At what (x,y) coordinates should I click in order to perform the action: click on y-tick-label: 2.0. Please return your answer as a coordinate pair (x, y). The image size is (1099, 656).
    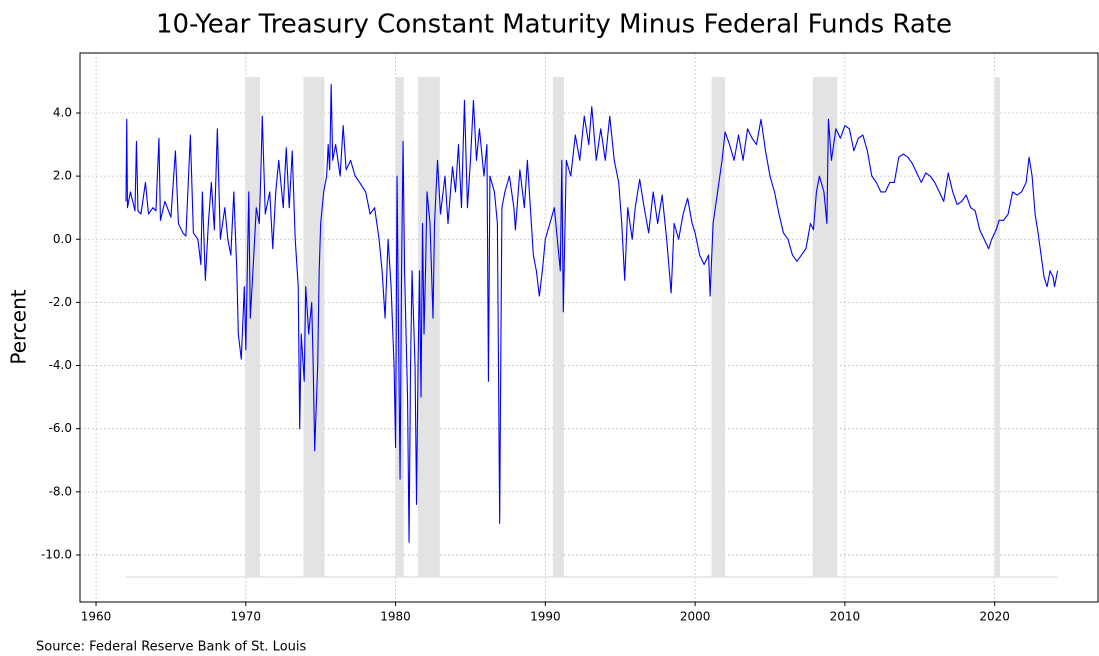
    Looking at the image, I should click on (62, 176).